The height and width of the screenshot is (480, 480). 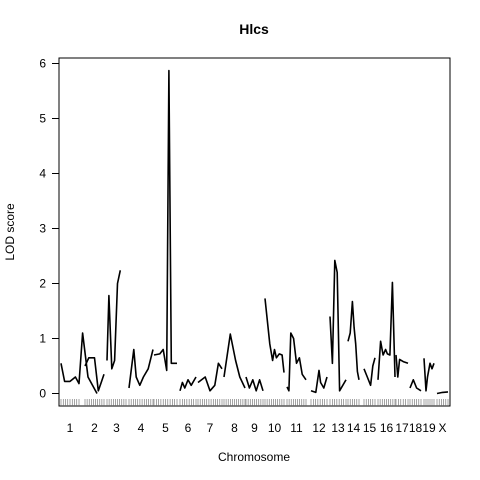 I want to click on x-tick-label: 2, so click(x=94, y=428).